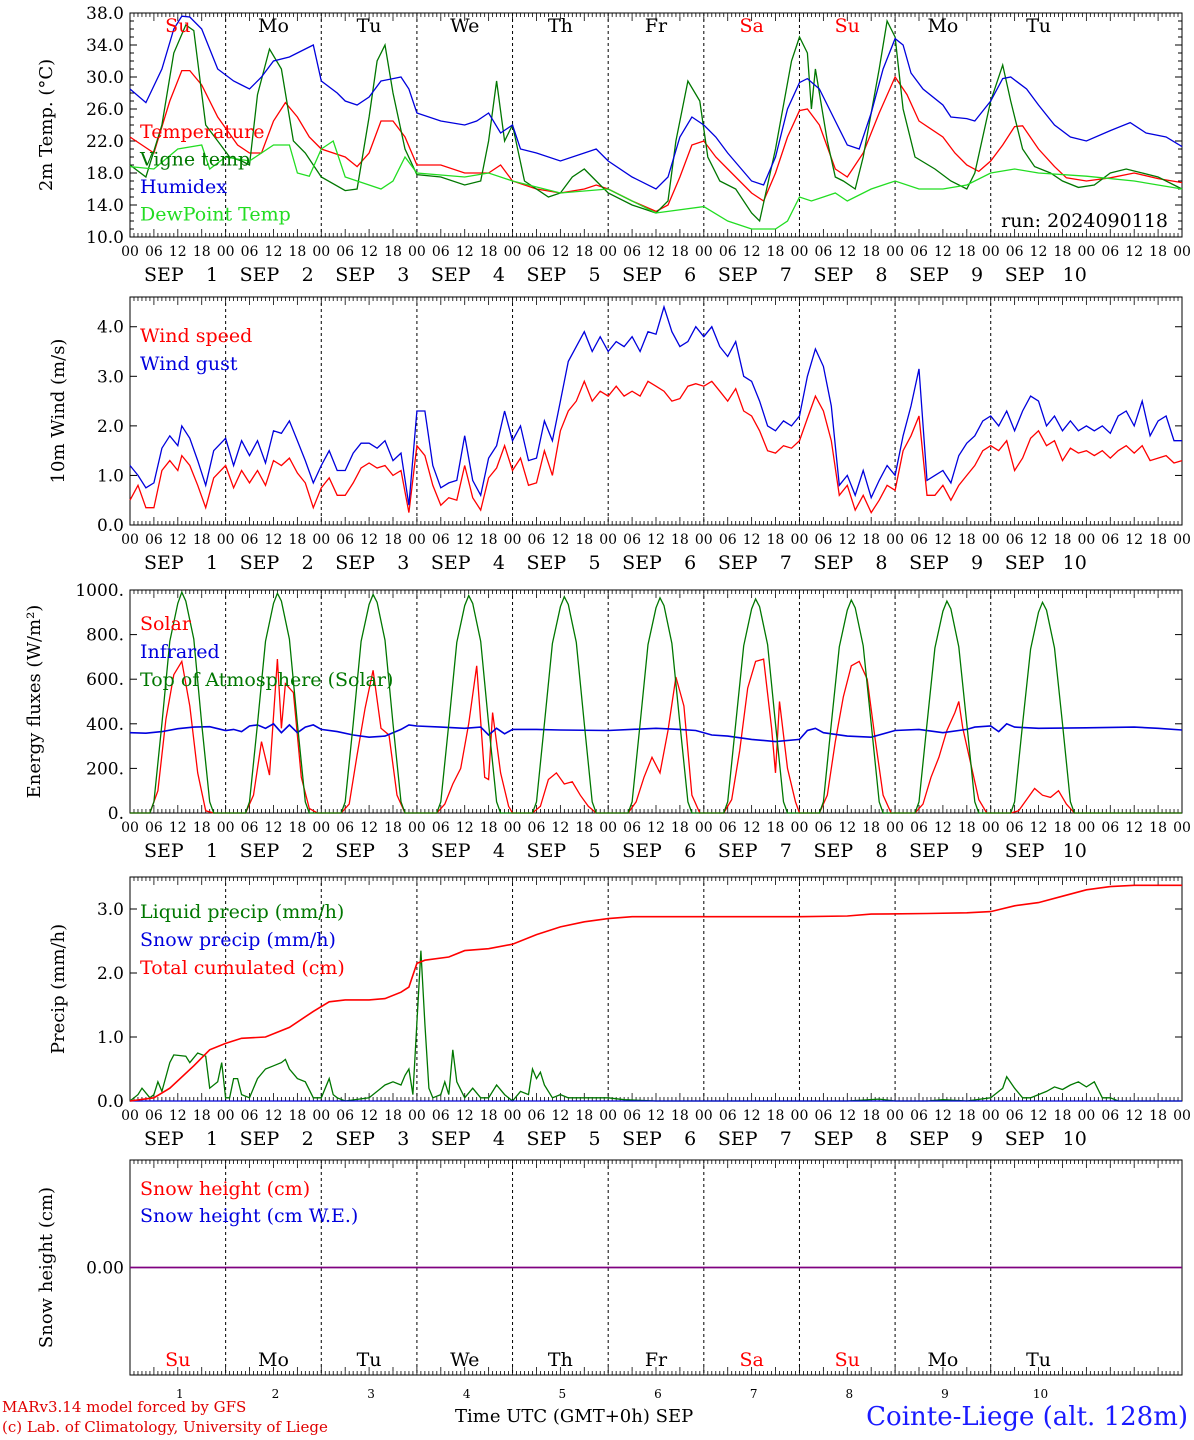  I want to click on y-axis-label: Snow height (cm), so click(46, 1267).